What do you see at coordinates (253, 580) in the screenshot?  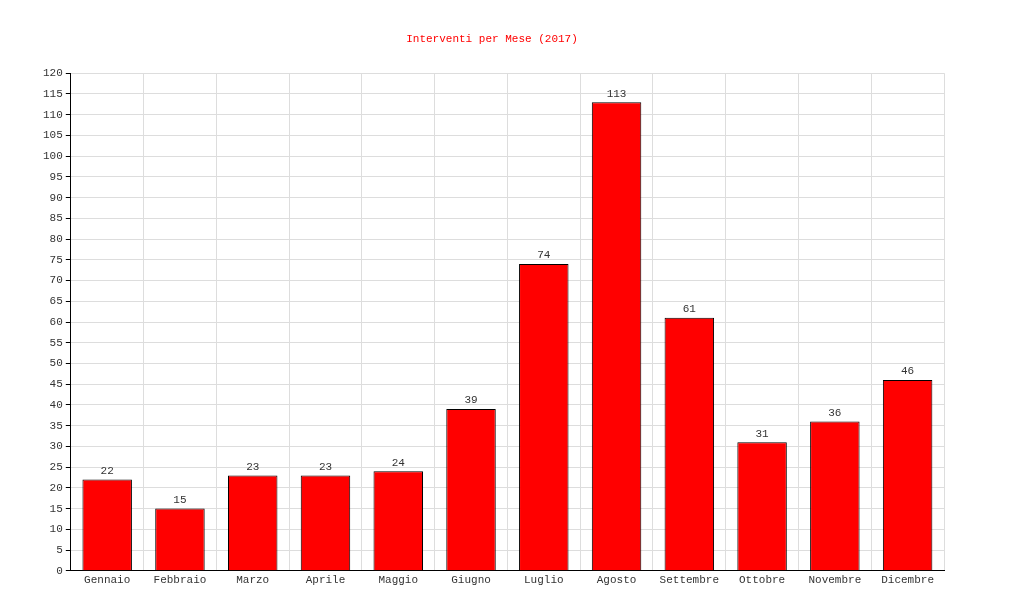 I see `x-tick-label: Marzo` at bounding box center [253, 580].